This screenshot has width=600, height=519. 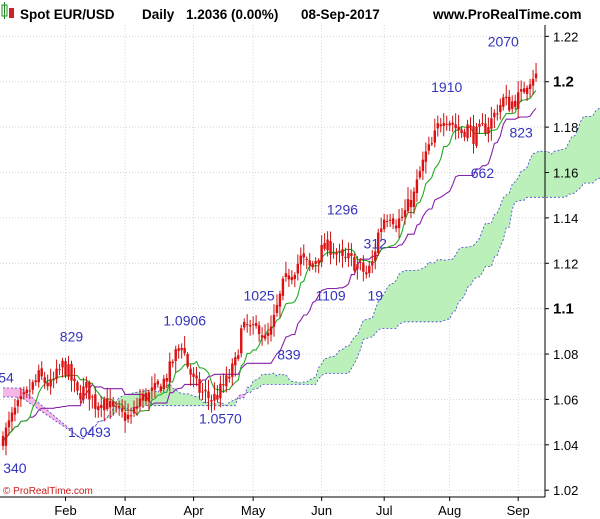 I want to click on annotation-label: 340, so click(x=15, y=468).